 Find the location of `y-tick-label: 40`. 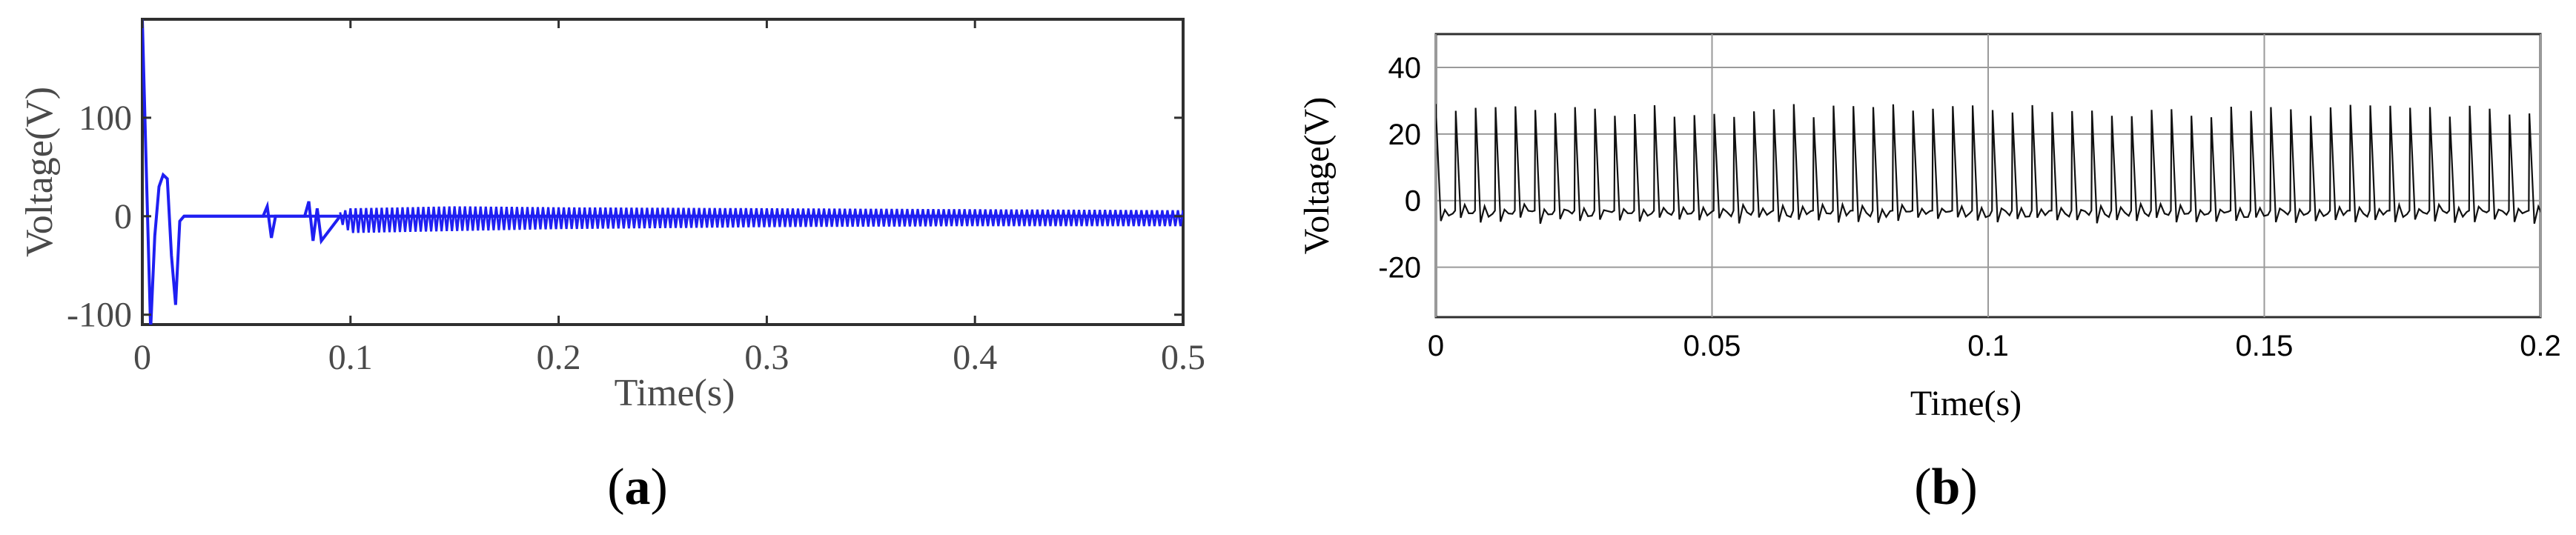

y-tick-label: 40 is located at coordinates (1405, 68).